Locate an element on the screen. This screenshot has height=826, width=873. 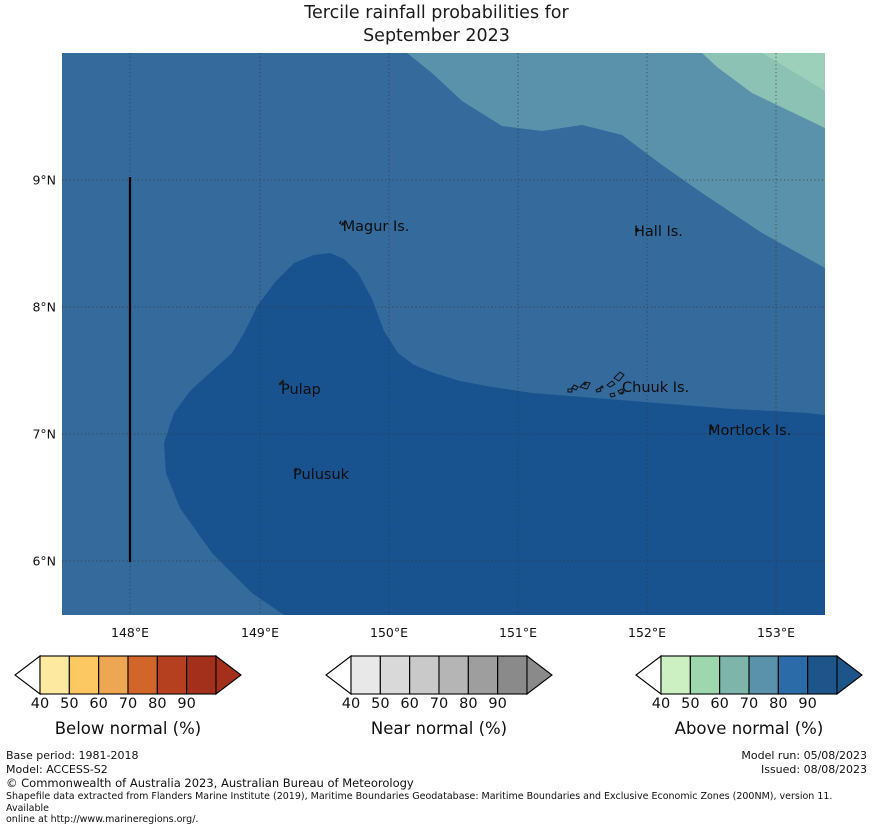
y-axis-ticks: 9°N 8°N 7°N 6°N is located at coordinates (28, 408).